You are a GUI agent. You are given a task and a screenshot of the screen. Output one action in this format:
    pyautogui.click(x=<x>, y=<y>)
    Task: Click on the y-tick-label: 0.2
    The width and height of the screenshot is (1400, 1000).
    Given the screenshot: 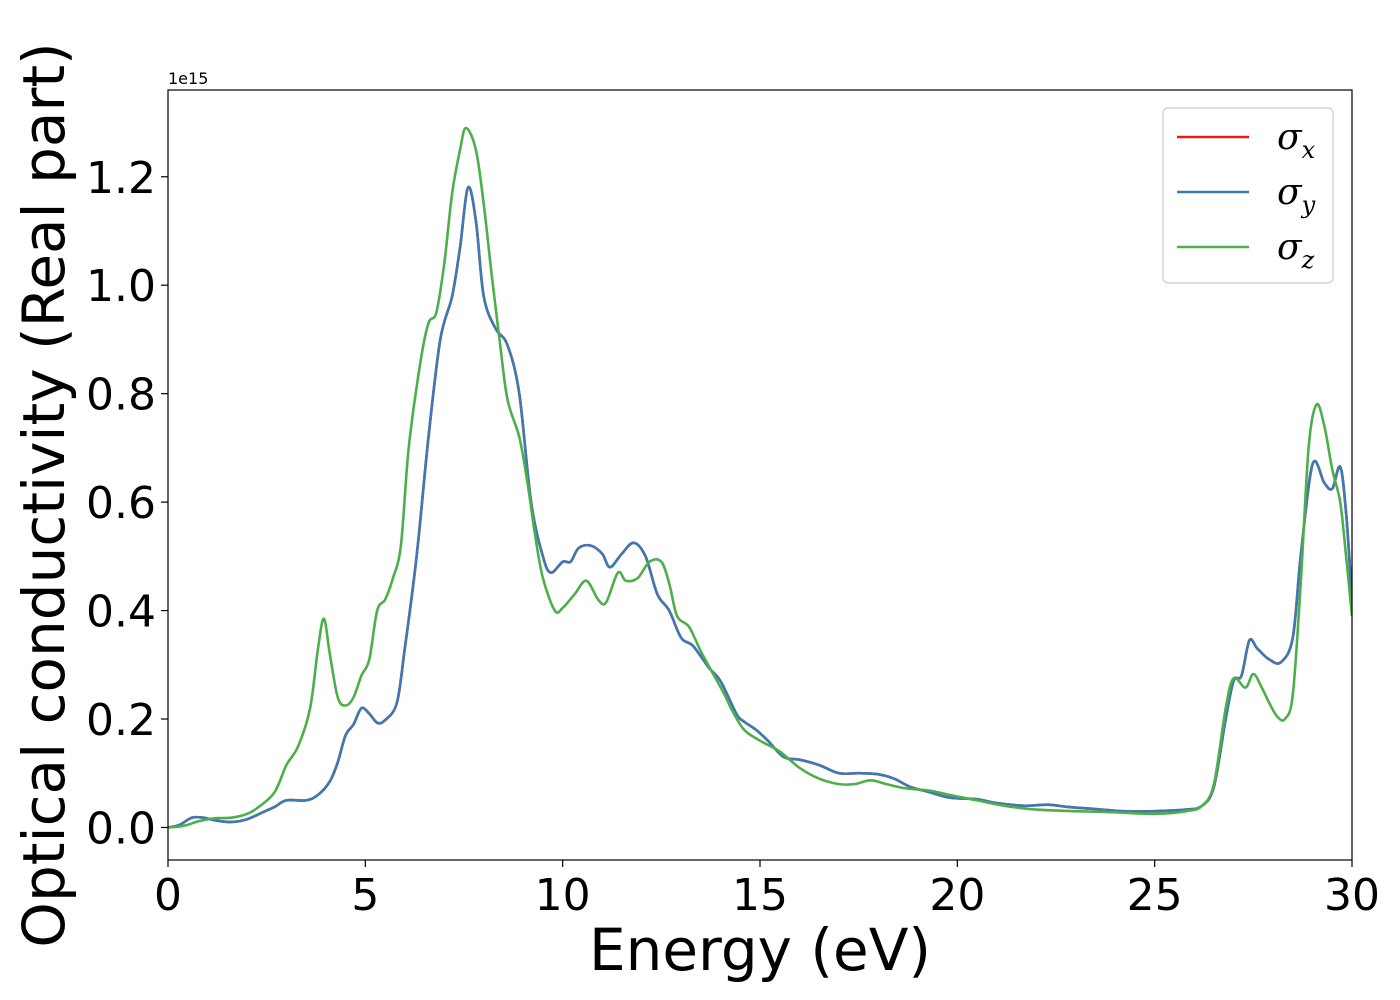 What is the action you would take?
    pyautogui.click(x=121, y=720)
    